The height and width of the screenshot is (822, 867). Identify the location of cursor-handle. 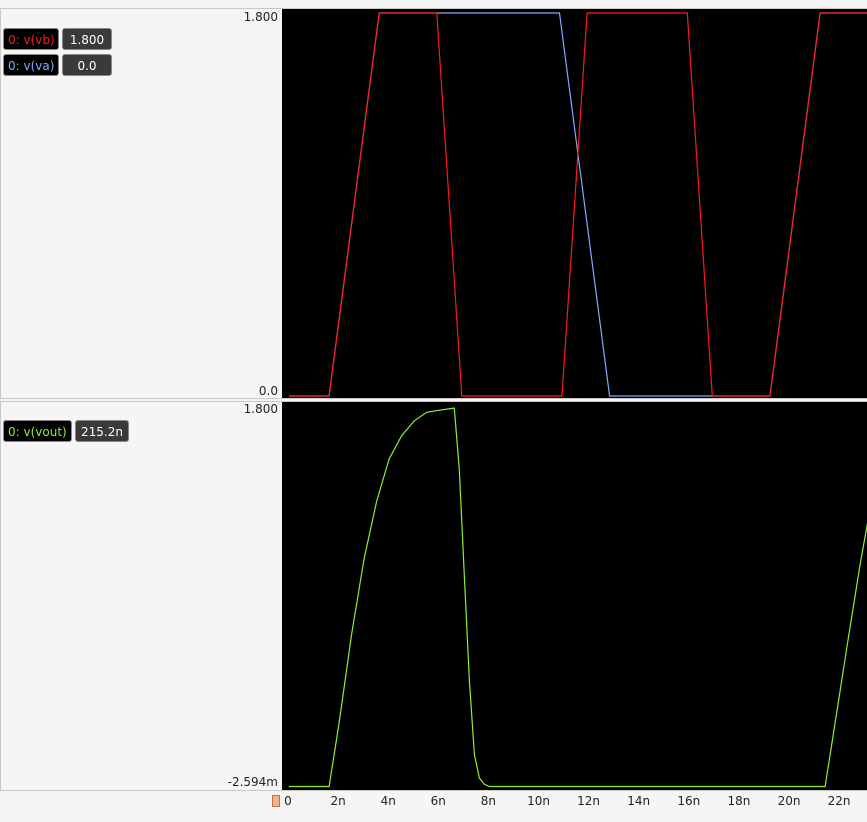
(276, 801).